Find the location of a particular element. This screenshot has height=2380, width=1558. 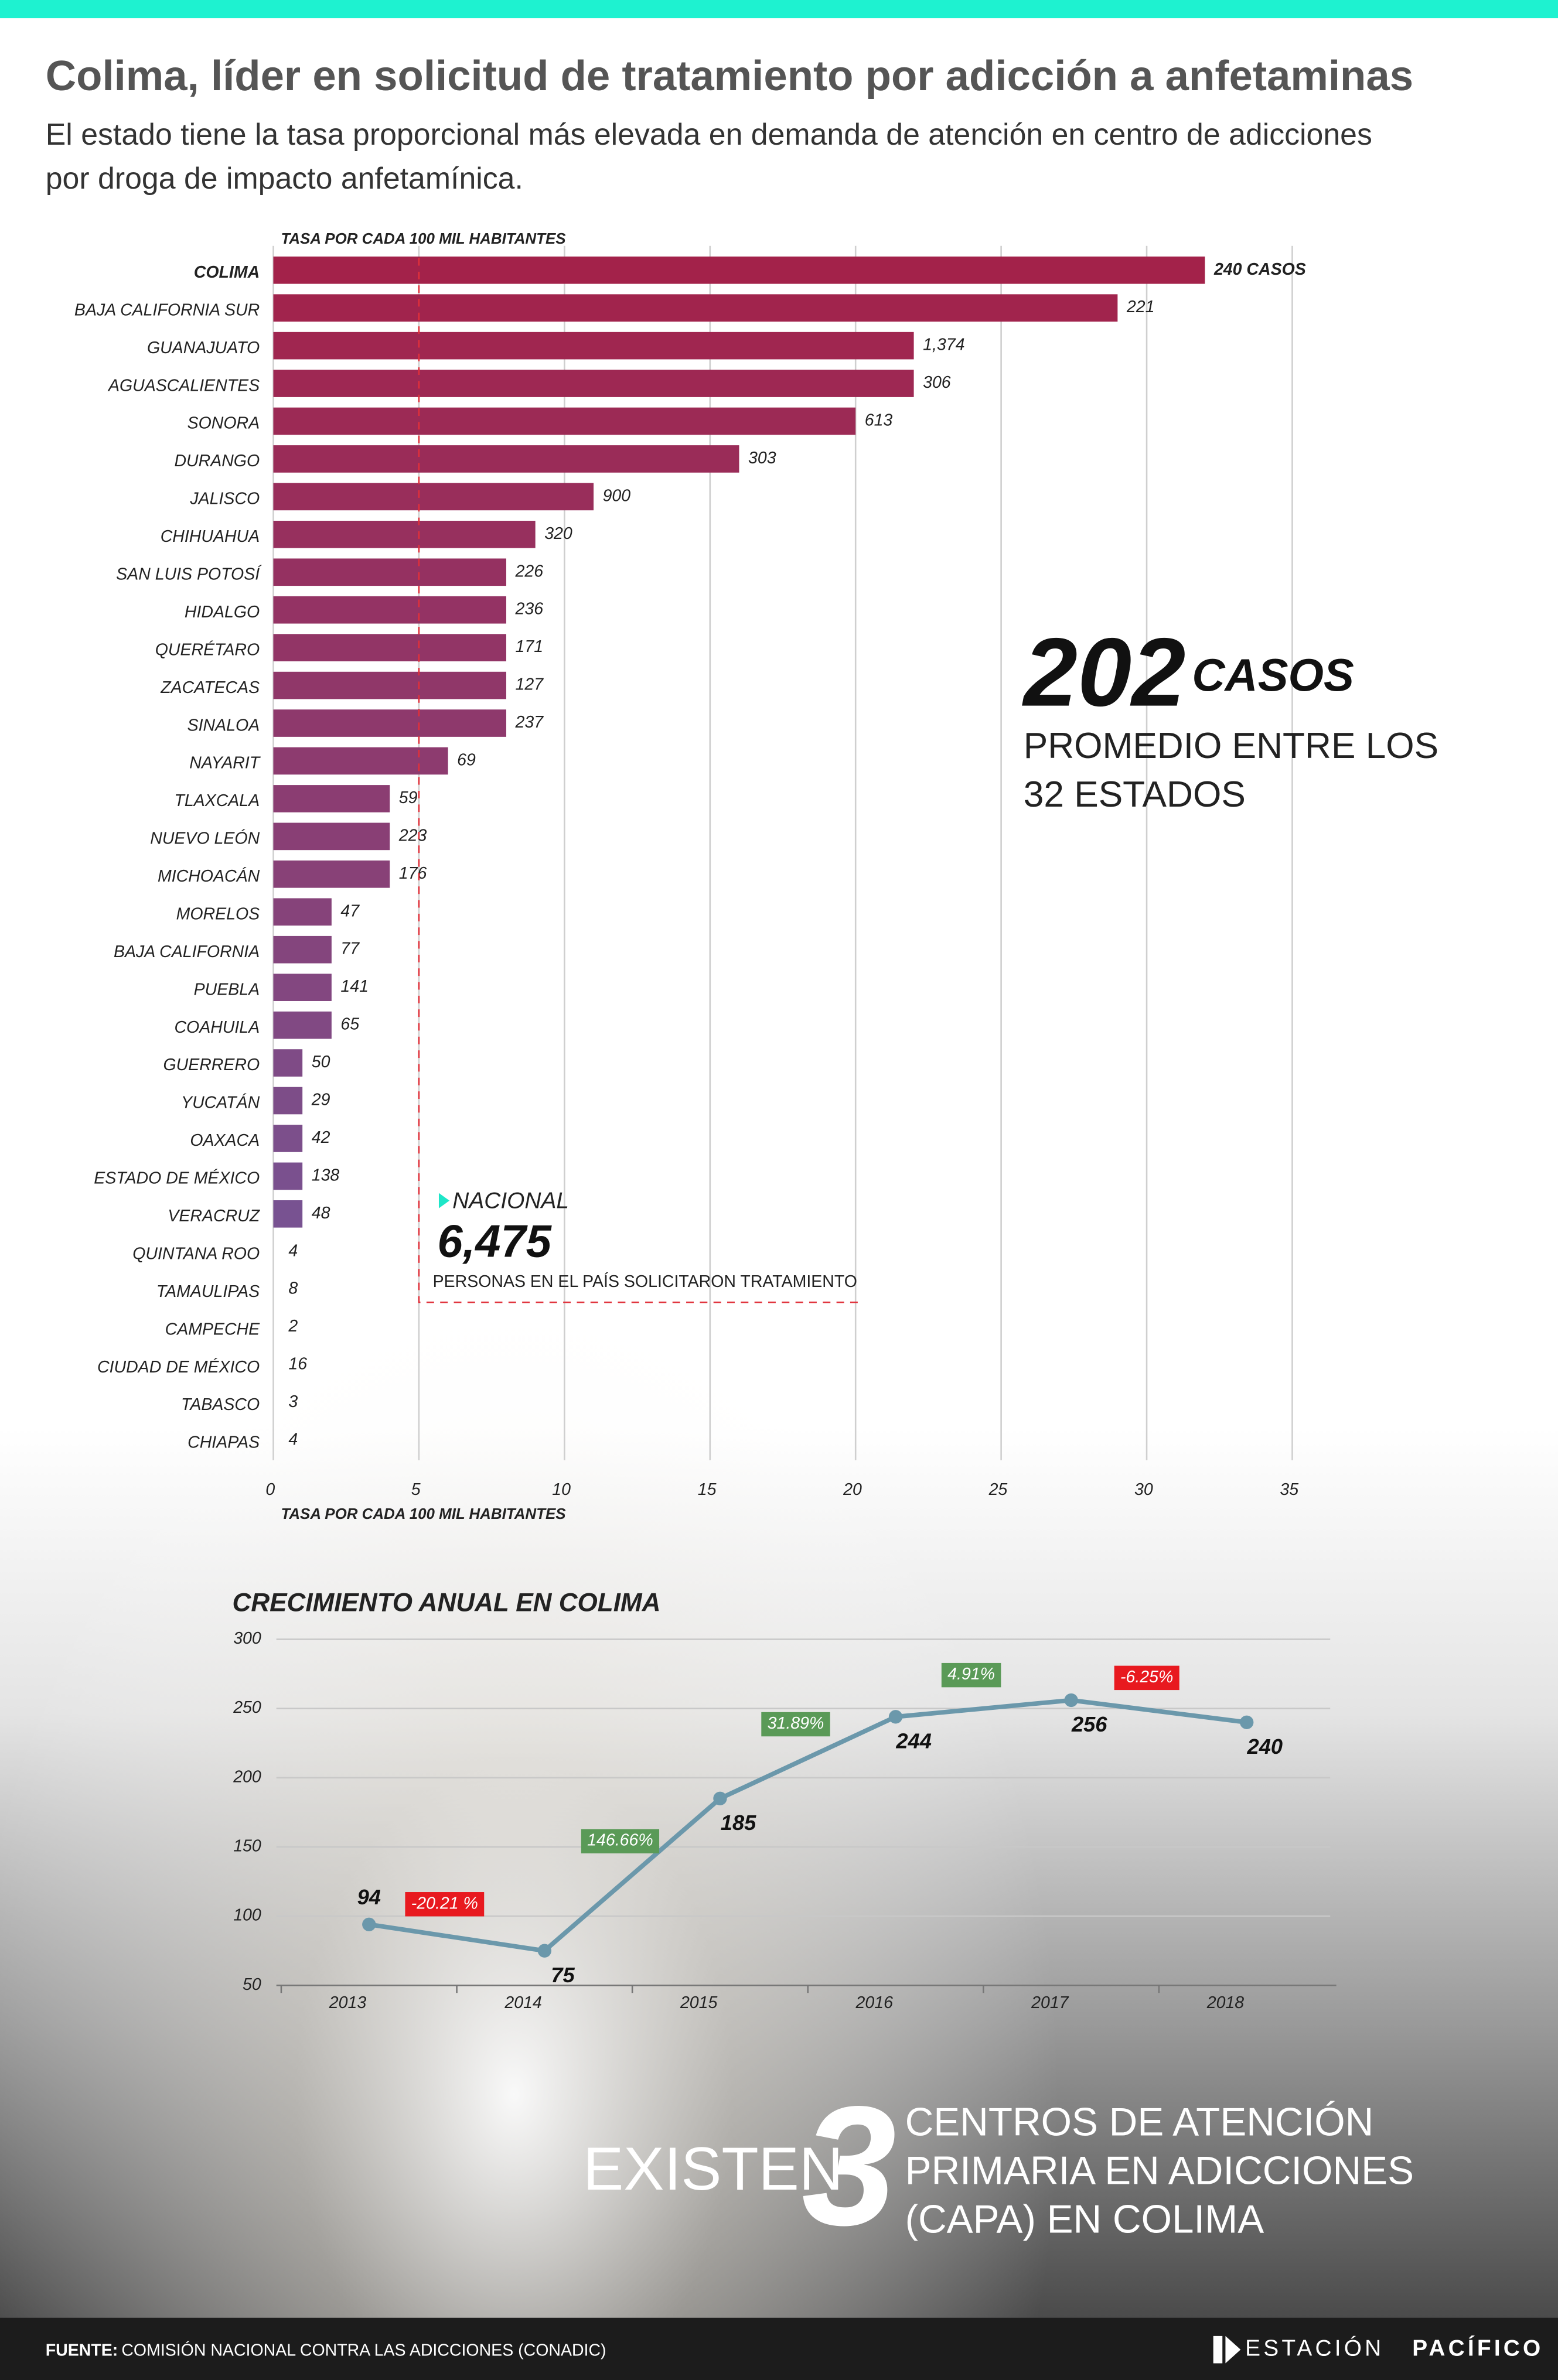

case-label: 900 is located at coordinates (617, 495).